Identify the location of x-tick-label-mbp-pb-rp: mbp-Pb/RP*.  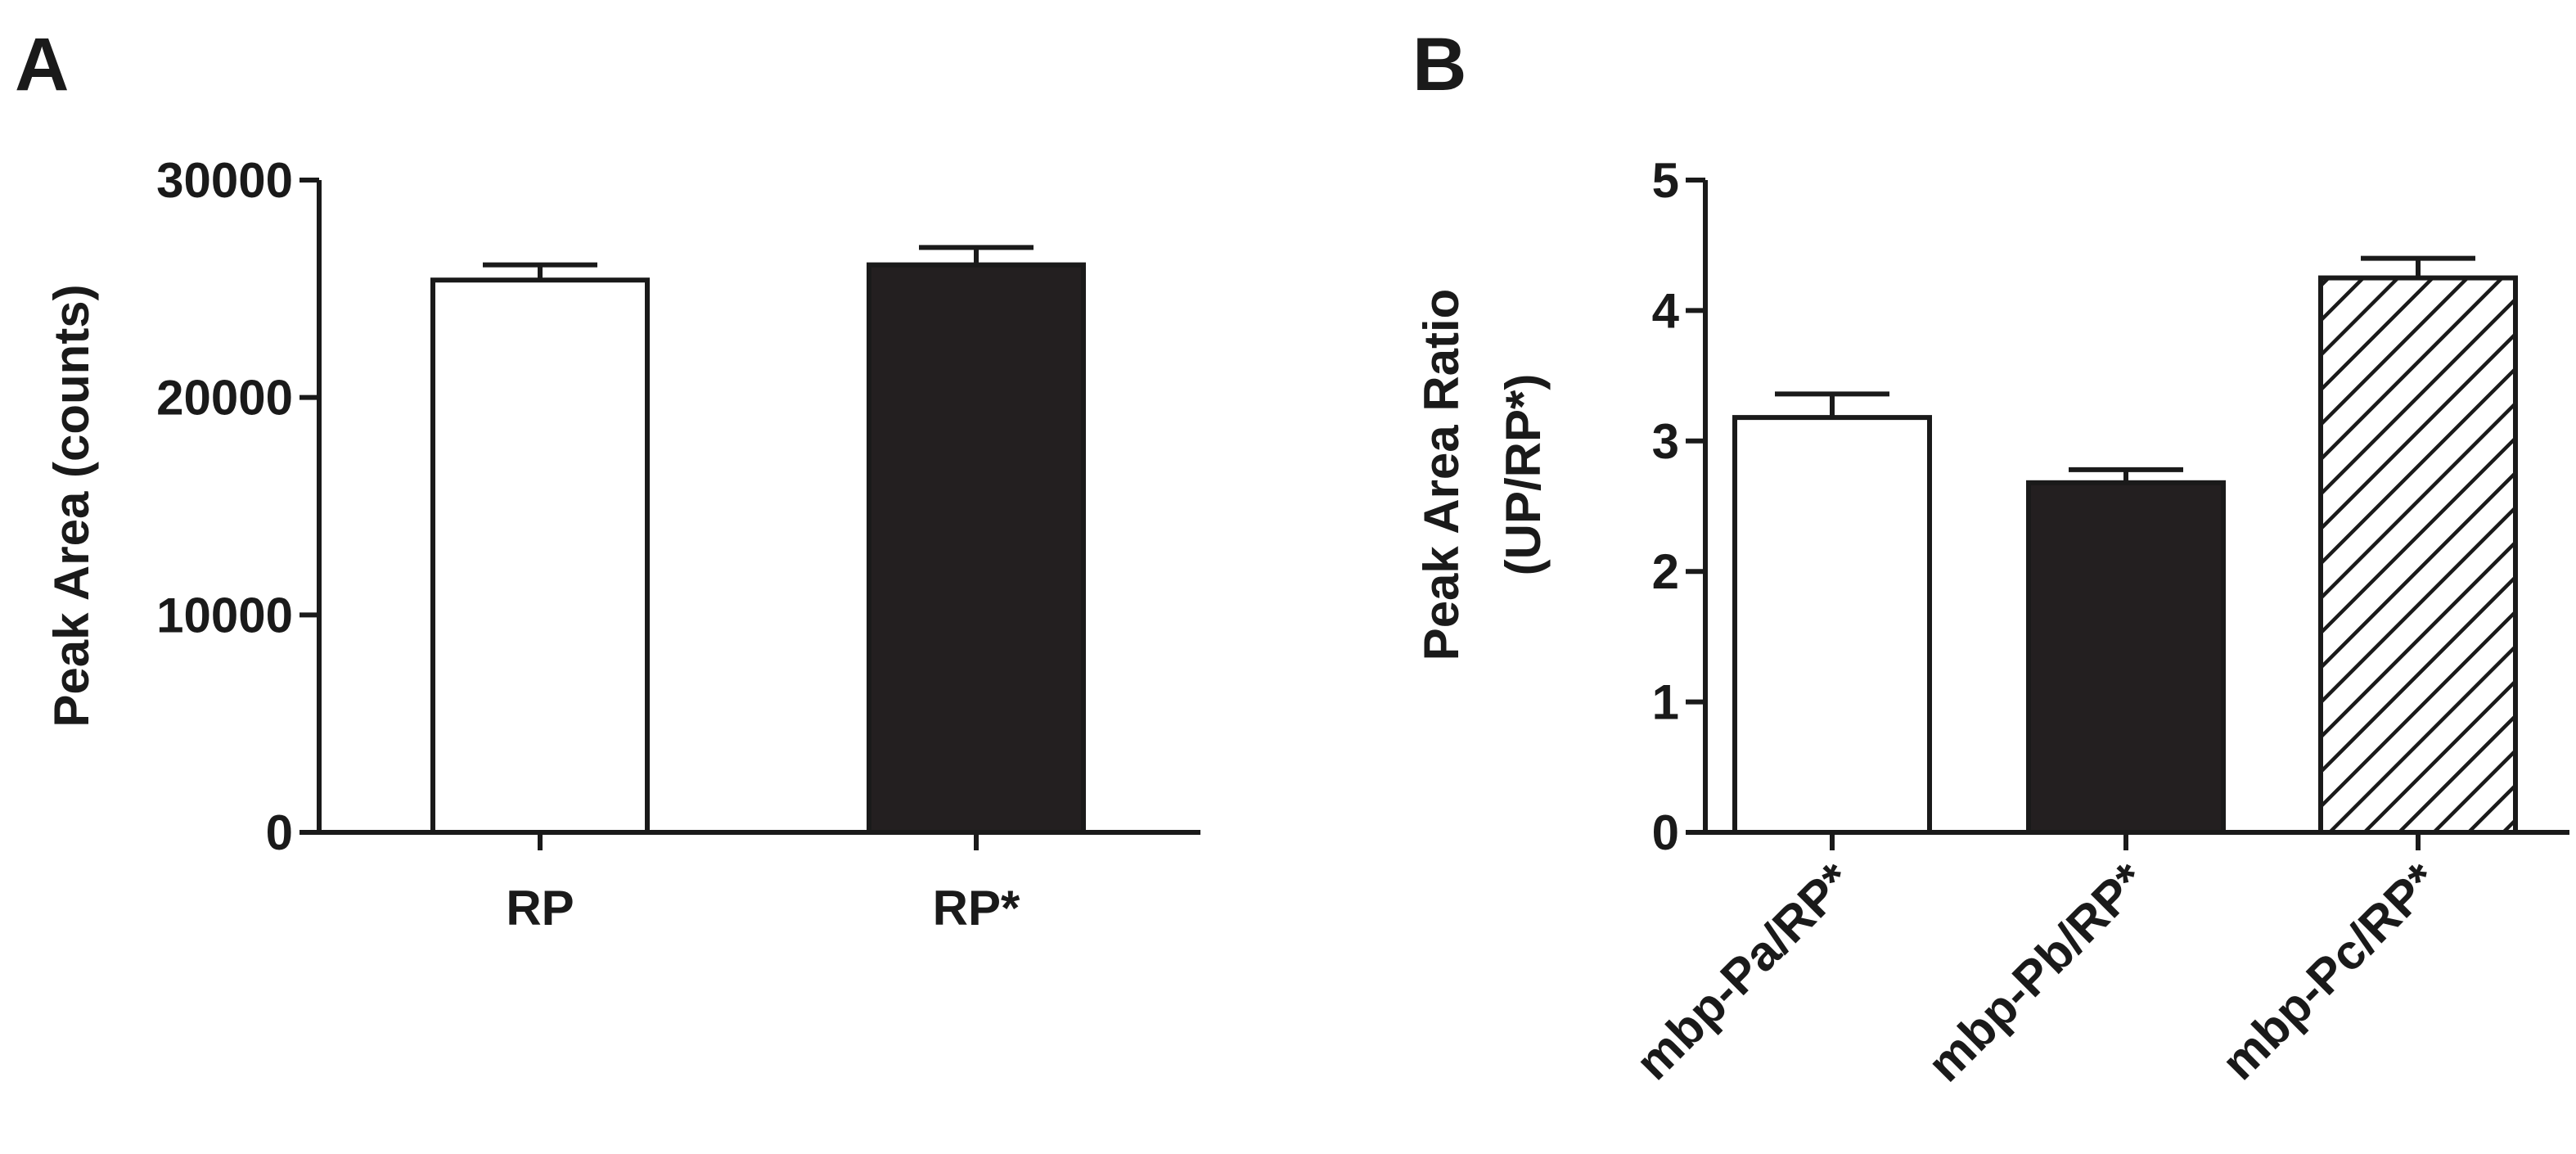
(2037, 972).